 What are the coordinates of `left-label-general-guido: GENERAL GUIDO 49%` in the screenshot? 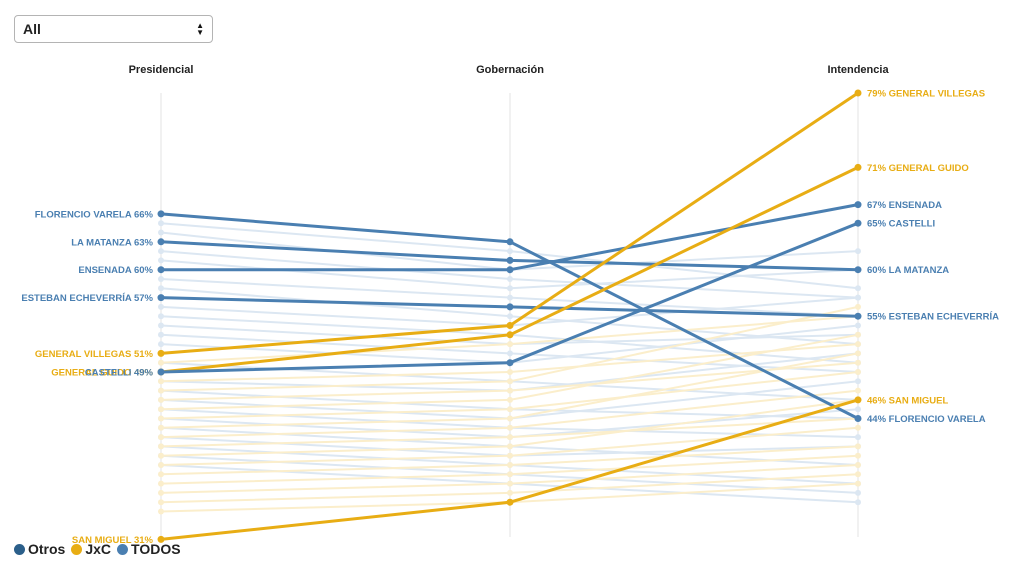 It's located at (102, 373).